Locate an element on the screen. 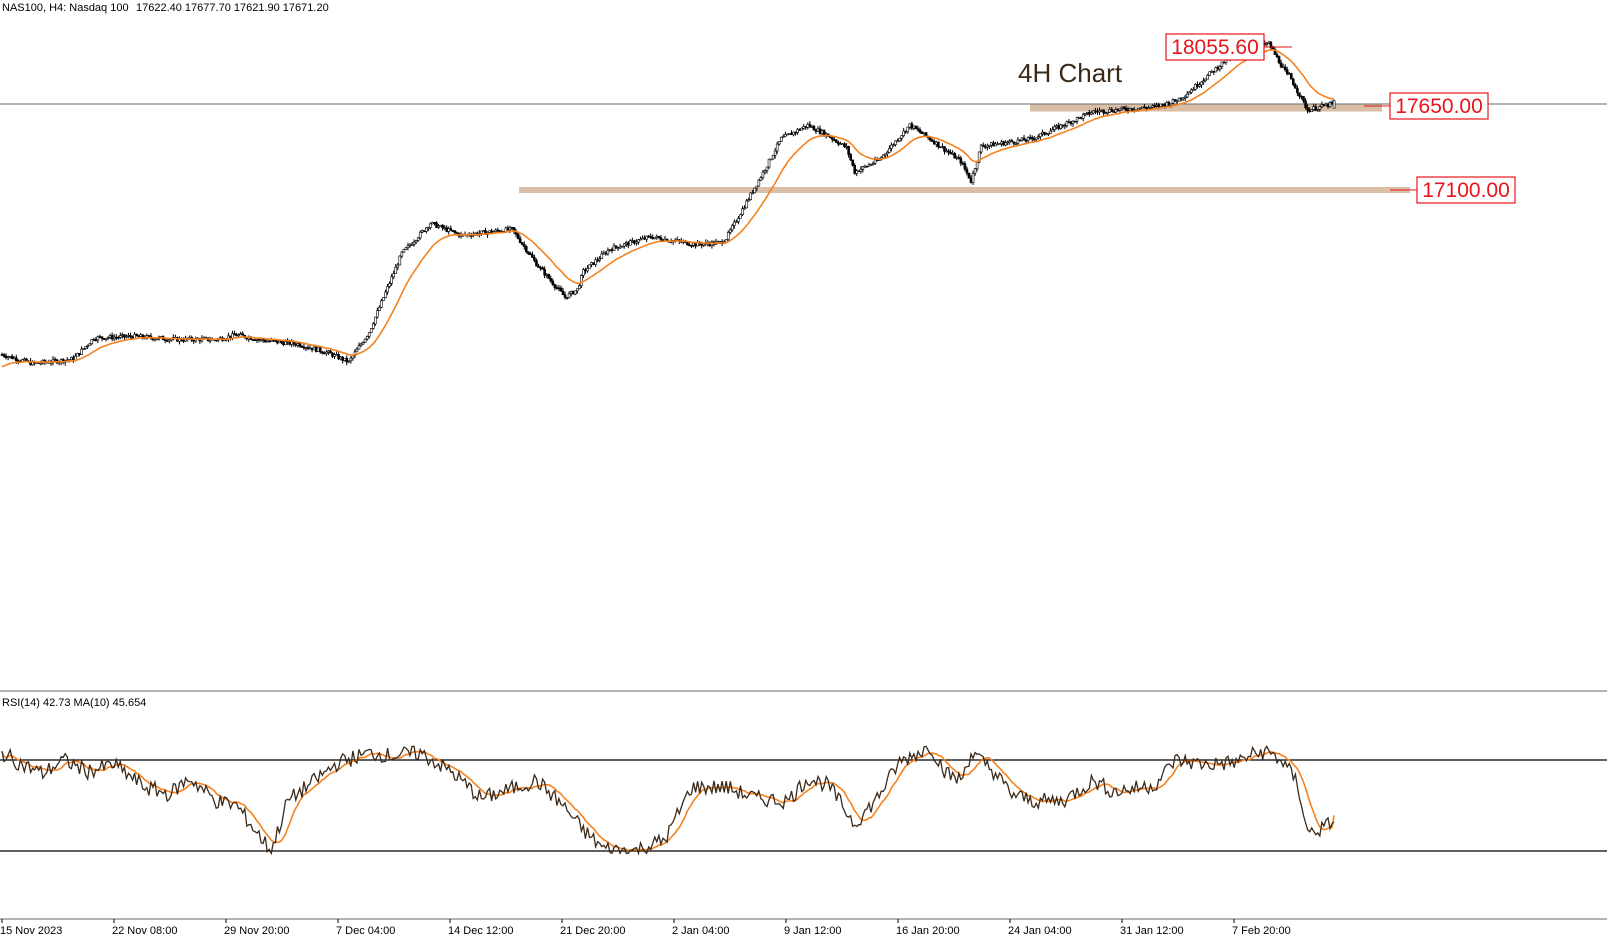  time-tick-label: 15 Nov 2023 is located at coordinates (31, 931).